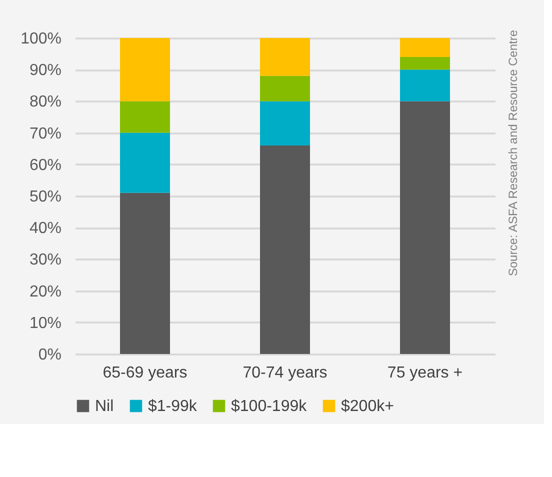  What do you see at coordinates (285, 373) in the screenshot?
I see `x-tick-label: 70-74 years` at bounding box center [285, 373].